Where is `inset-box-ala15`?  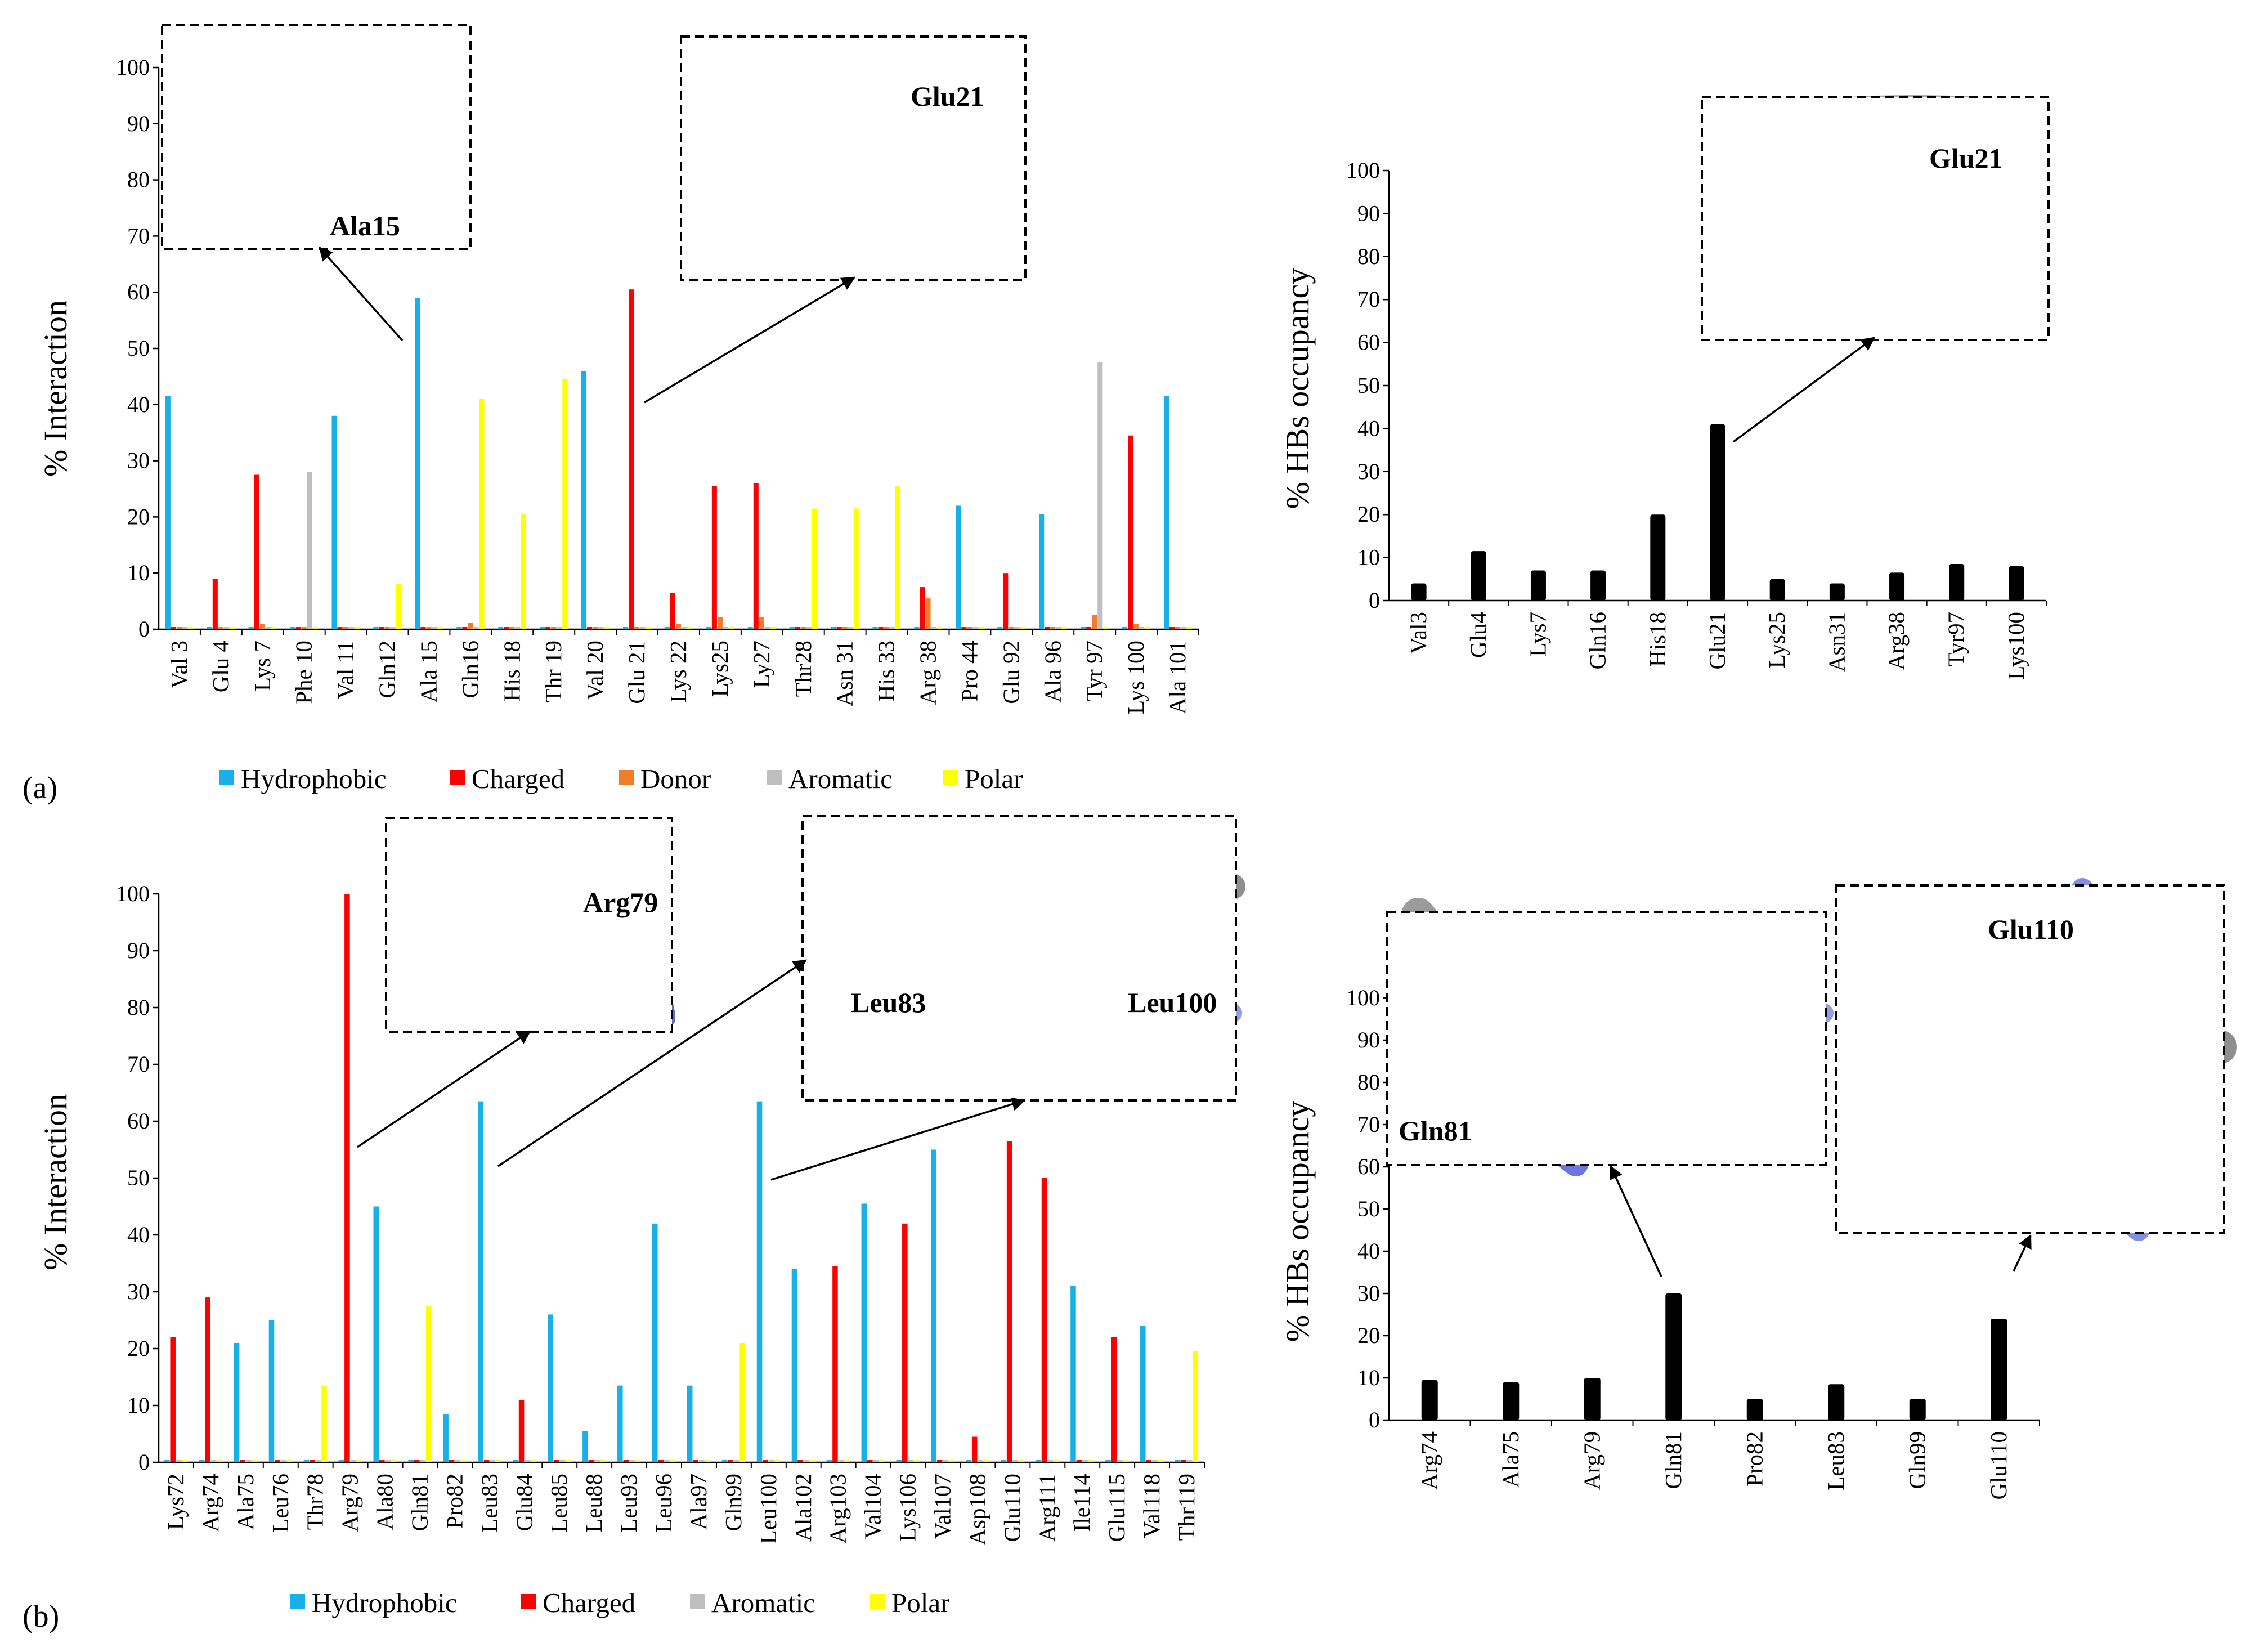
inset-box-ala15 is located at coordinates (316, 137).